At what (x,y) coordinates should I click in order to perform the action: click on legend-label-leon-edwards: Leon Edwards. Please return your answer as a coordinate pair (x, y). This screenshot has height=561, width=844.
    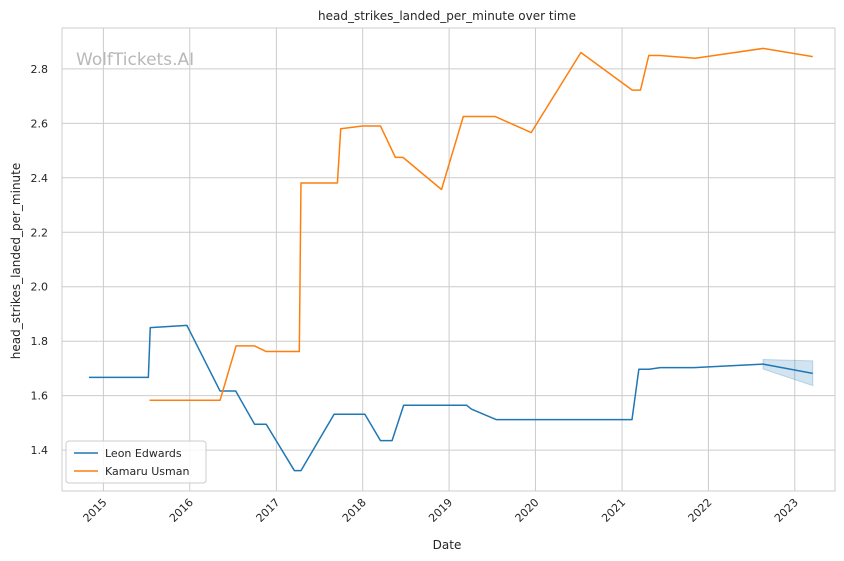
    Looking at the image, I should click on (143, 453).